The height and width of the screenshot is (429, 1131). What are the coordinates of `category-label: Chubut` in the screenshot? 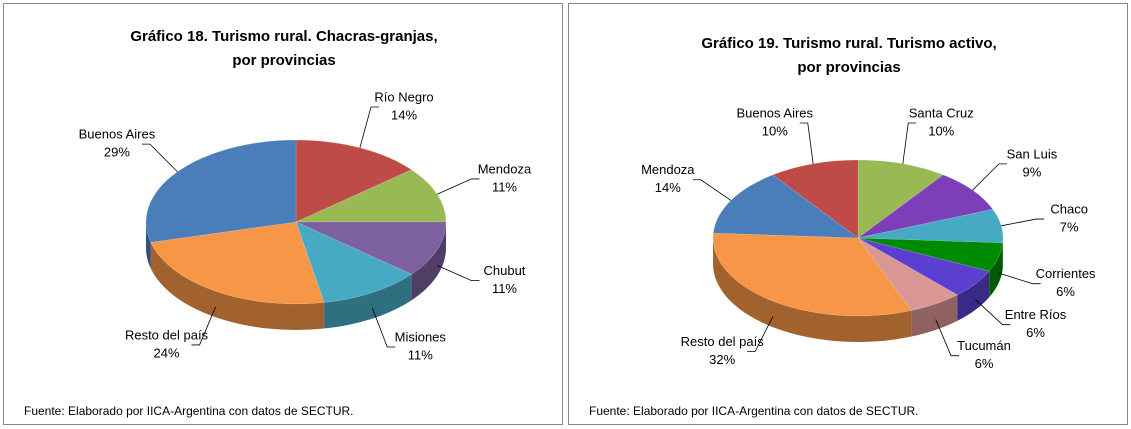 It's located at (505, 270).